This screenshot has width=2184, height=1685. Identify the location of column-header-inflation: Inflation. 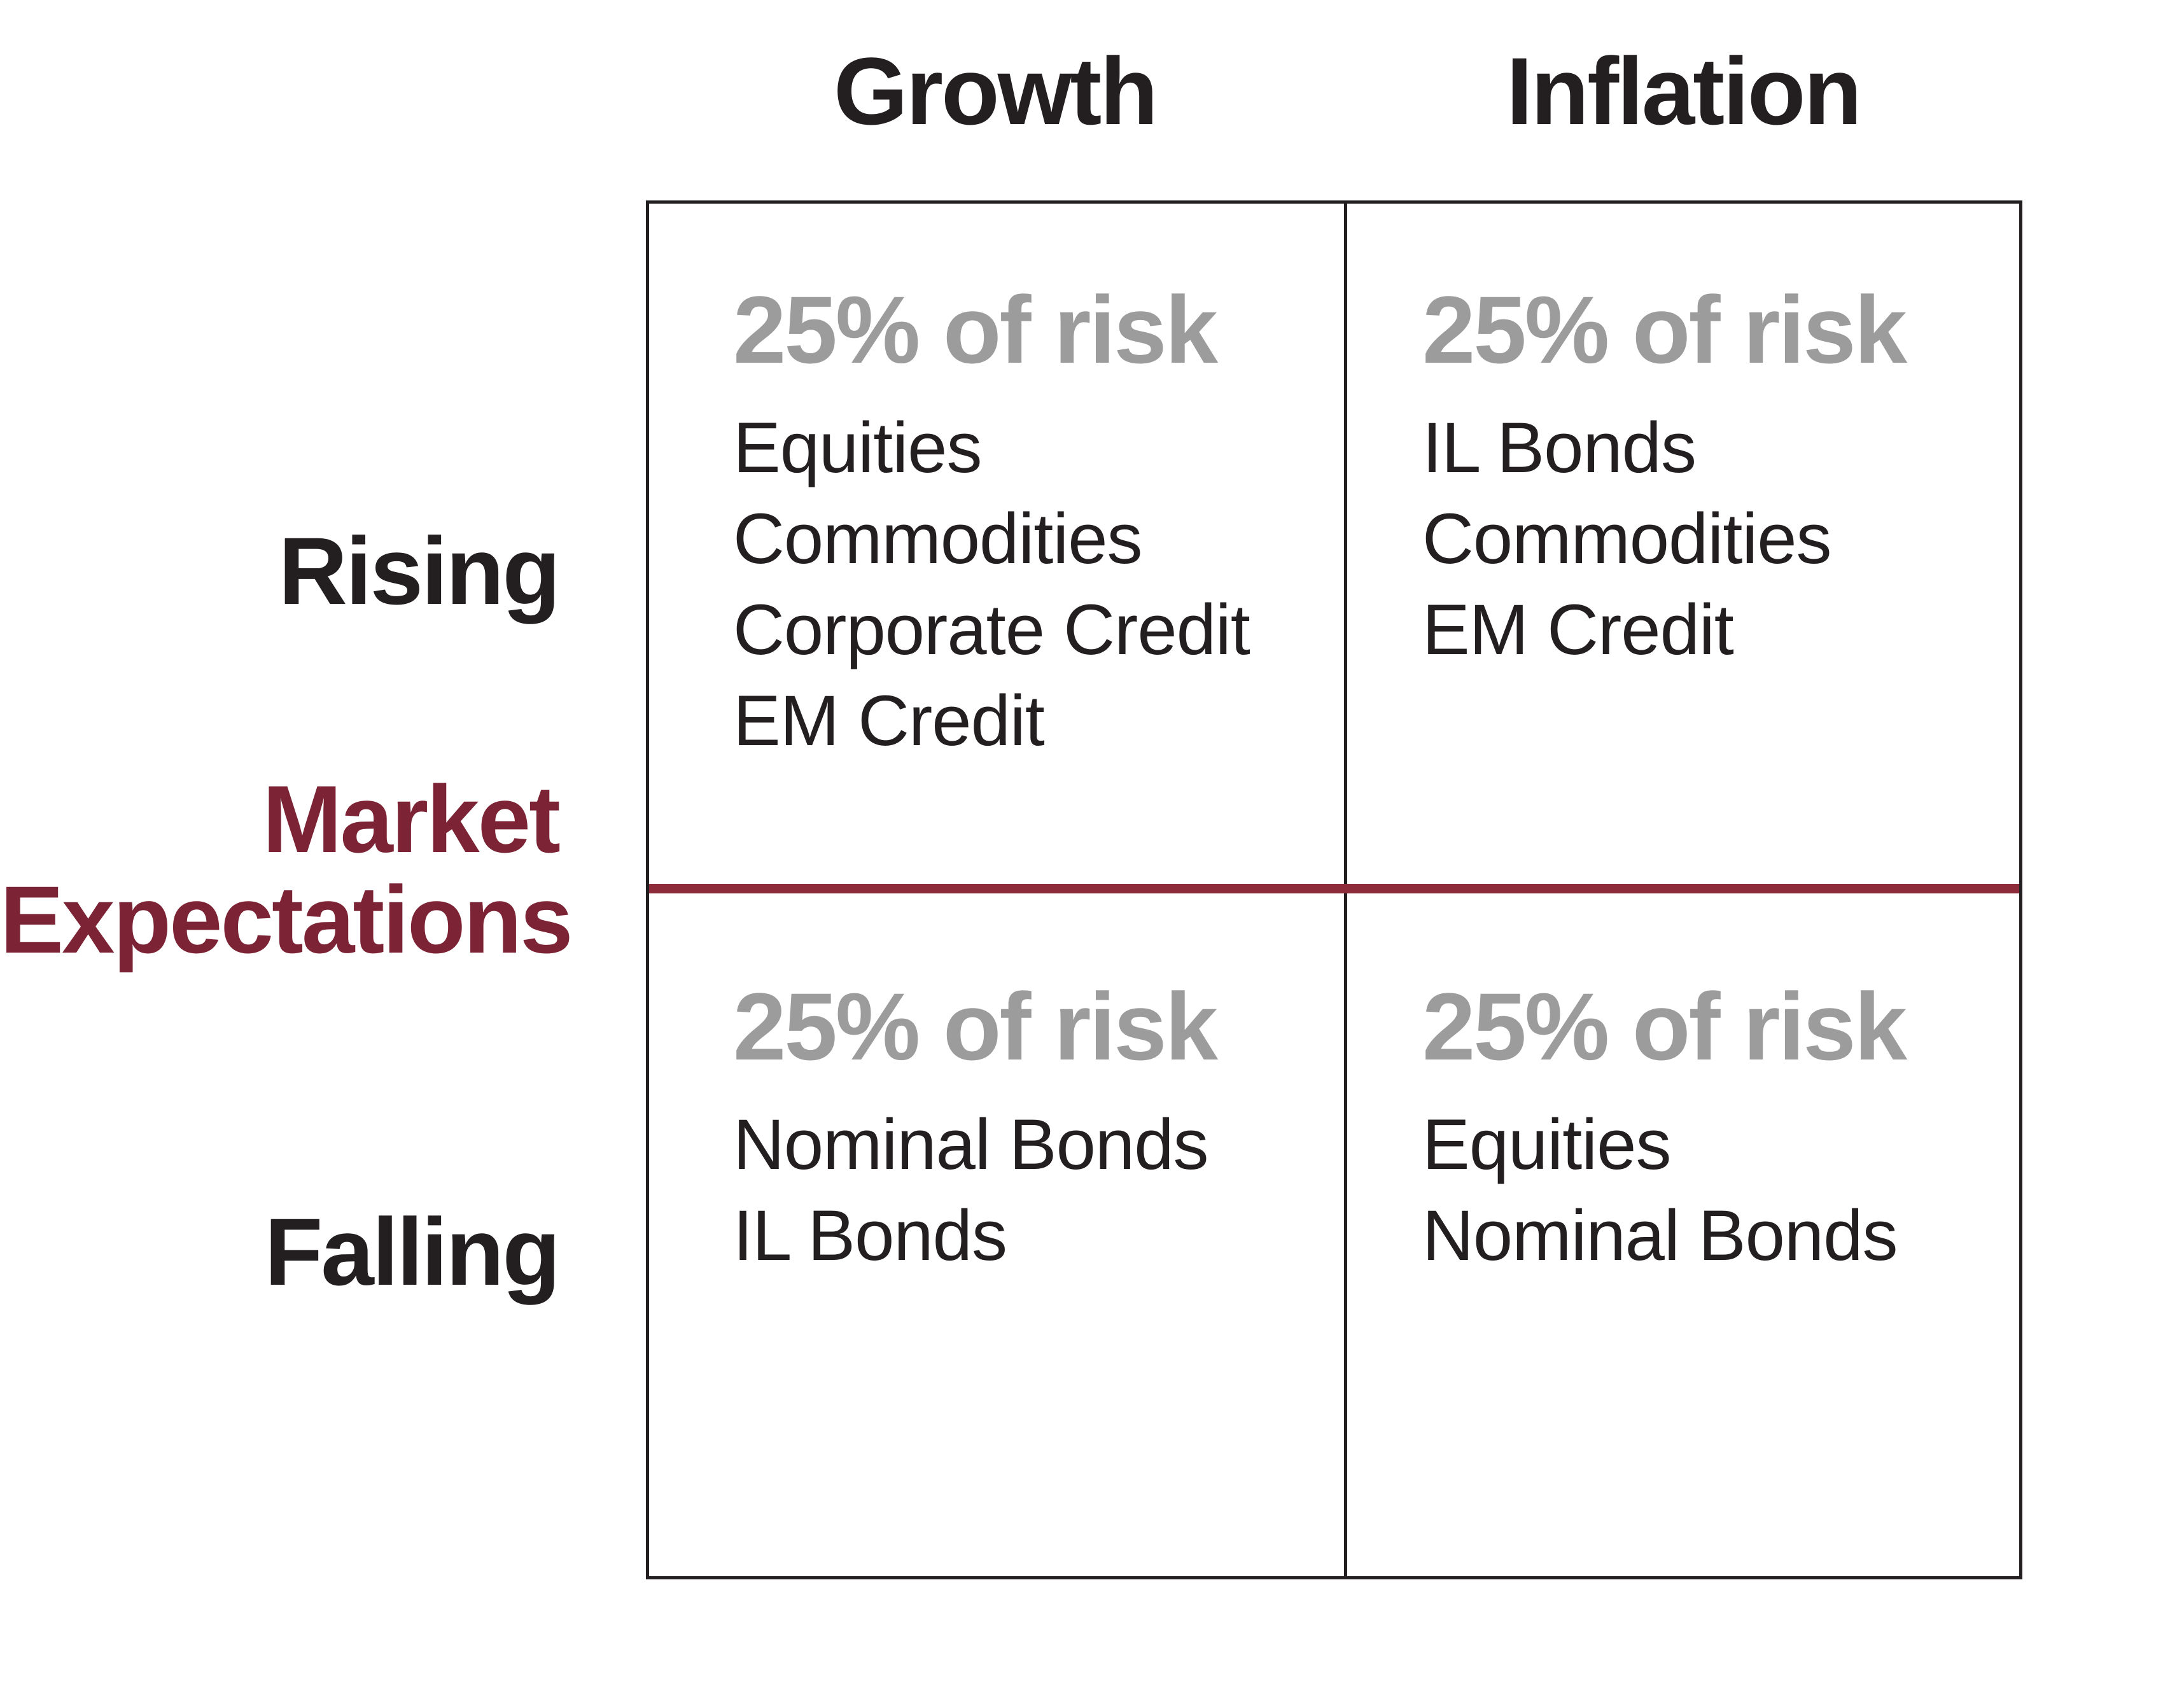
(1684, 91).